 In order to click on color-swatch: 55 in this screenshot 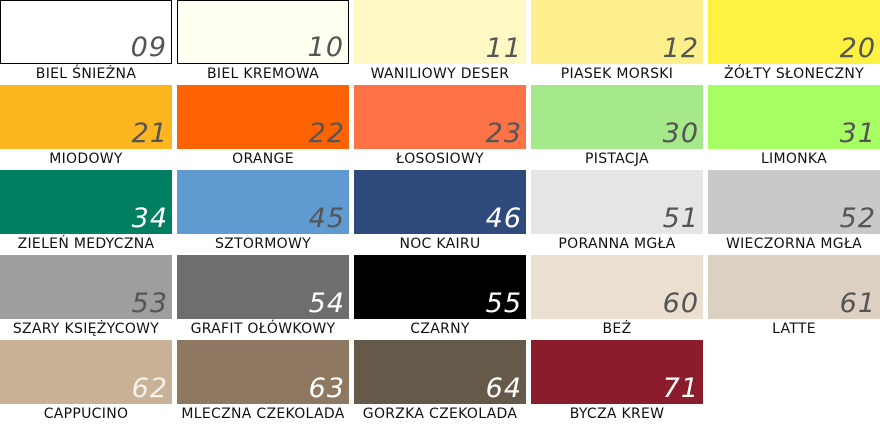, I will do `click(440, 287)`.